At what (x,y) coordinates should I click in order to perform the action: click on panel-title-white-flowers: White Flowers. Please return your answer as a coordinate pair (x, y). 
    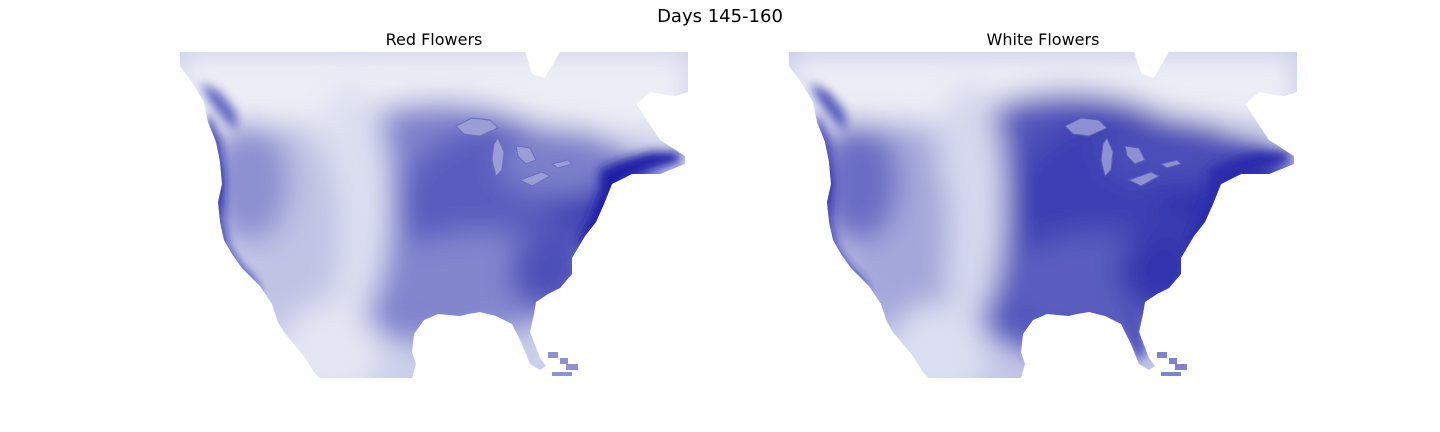
    Looking at the image, I should click on (1043, 39).